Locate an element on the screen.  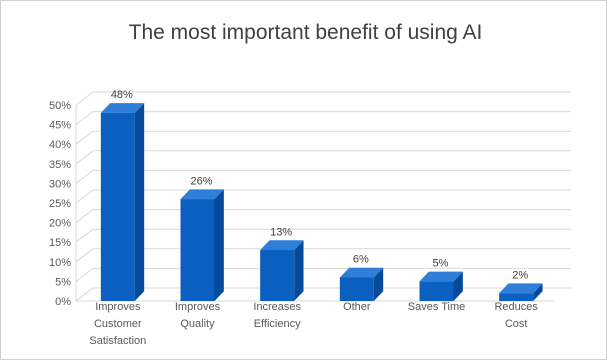
category-label: Improves Quality is located at coordinates (198, 315).